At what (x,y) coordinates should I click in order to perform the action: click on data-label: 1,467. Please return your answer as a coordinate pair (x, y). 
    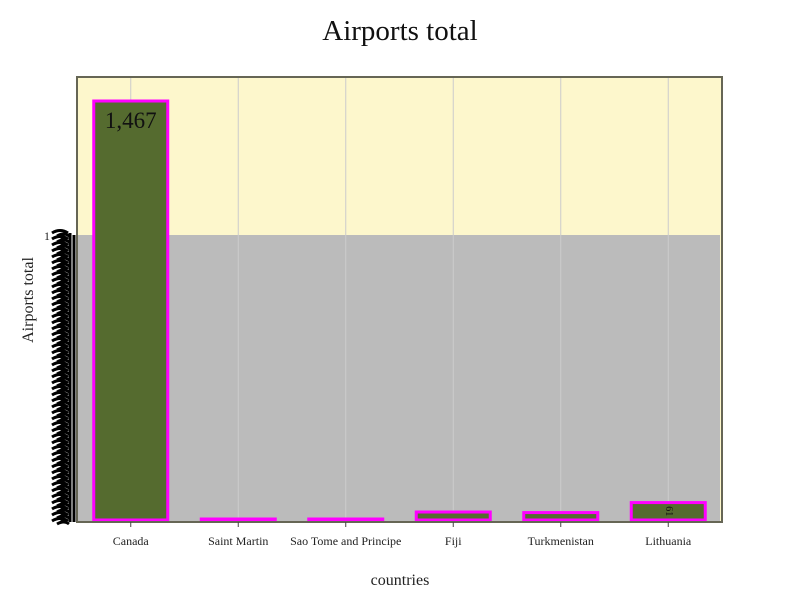
    Looking at the image, I should click on (131, 120).